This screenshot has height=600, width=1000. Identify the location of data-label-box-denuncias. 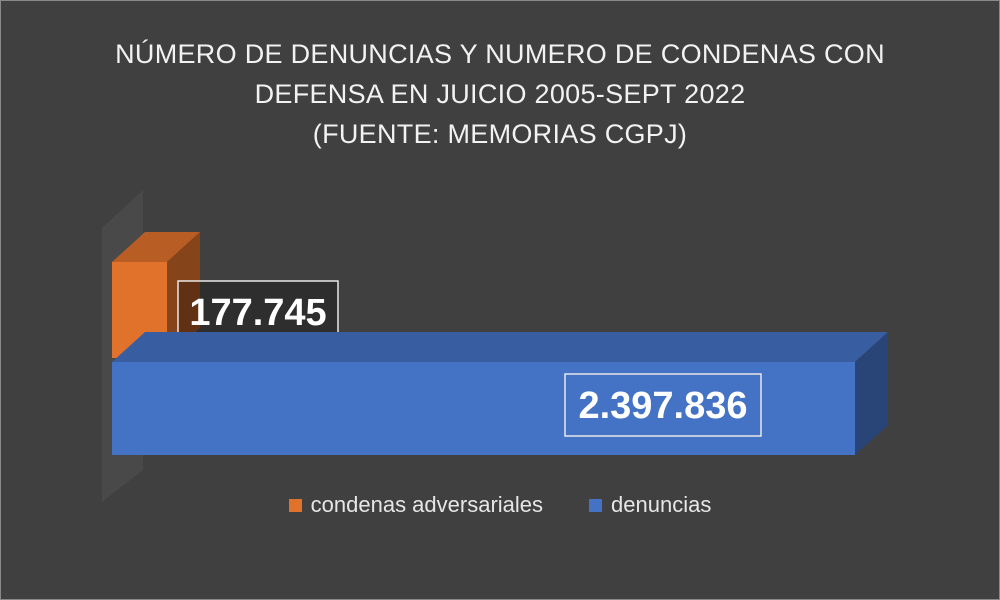
(663, 405).